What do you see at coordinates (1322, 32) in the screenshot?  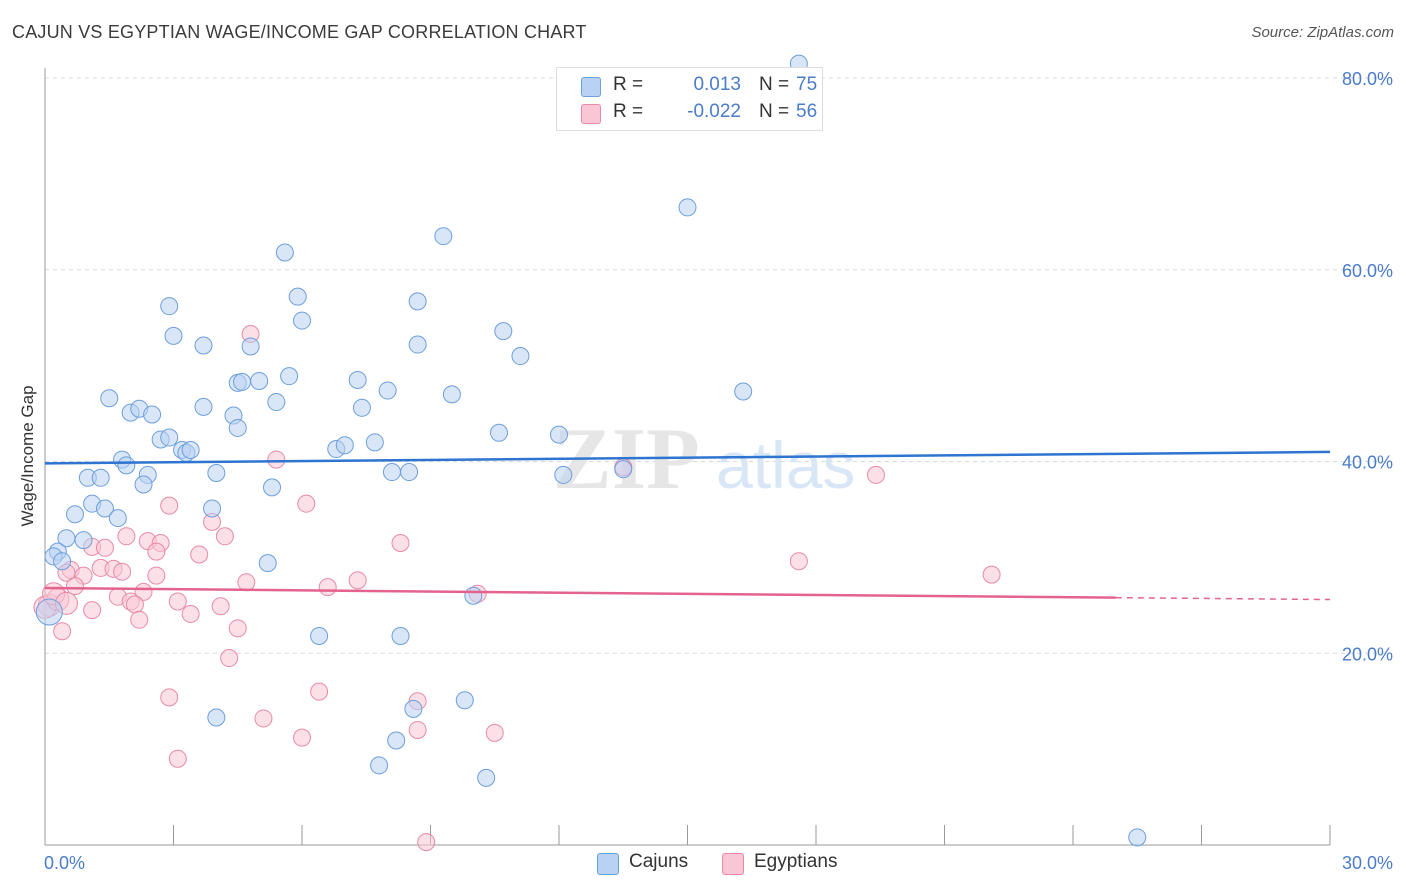 I see `chart-source: Source: ZipAtlas.com` at bounding box center [1322, 32].